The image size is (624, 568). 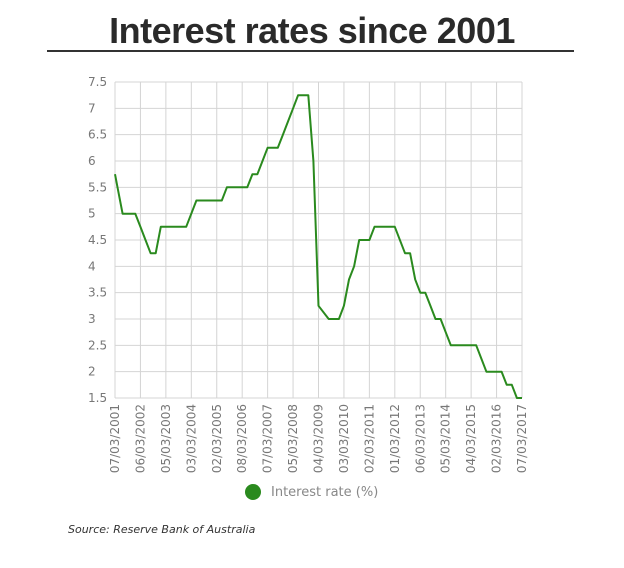 I want to click on x-tick-label: 07/03/2001, so click(x=115, y=438).